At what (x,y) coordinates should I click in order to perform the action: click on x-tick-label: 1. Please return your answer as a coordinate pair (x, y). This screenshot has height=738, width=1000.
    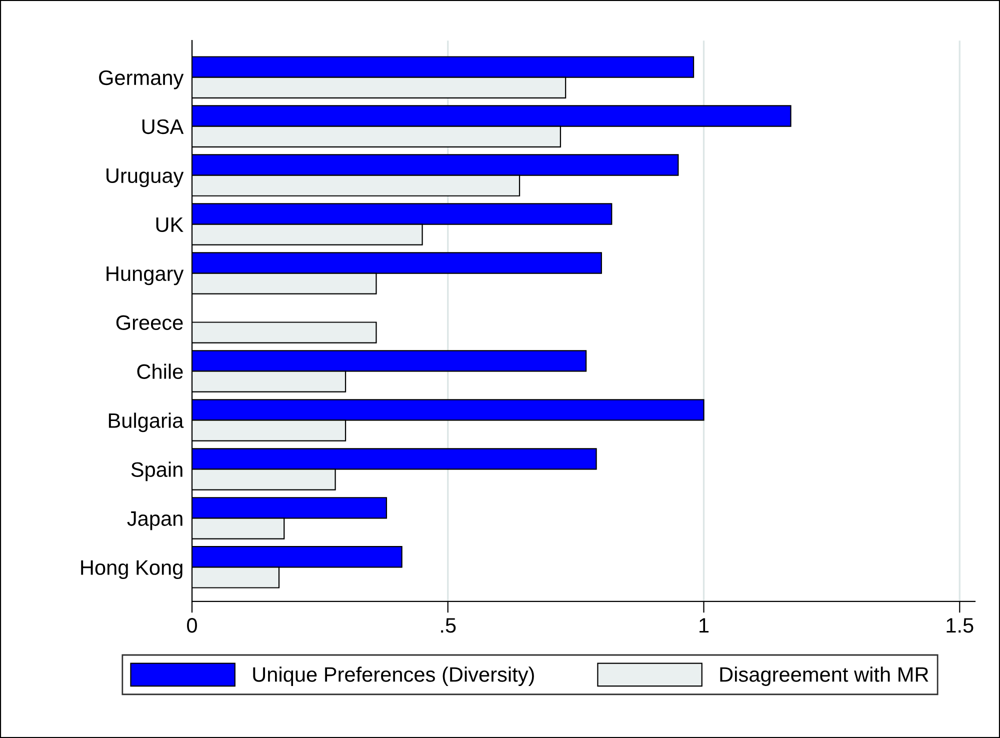
    Looking at the image, I should click on (704, 625).